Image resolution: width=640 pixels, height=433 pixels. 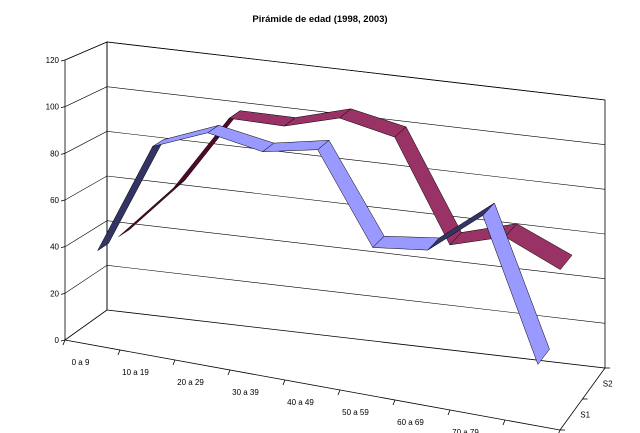 I want to click on y-tick-label: 20, so click(x=54, y=293).